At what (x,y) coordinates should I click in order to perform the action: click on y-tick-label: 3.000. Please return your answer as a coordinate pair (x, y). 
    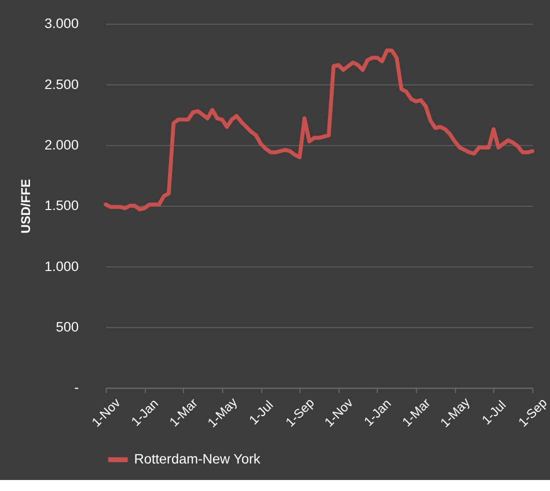
    Looking at the image, I should click on (62, 24).